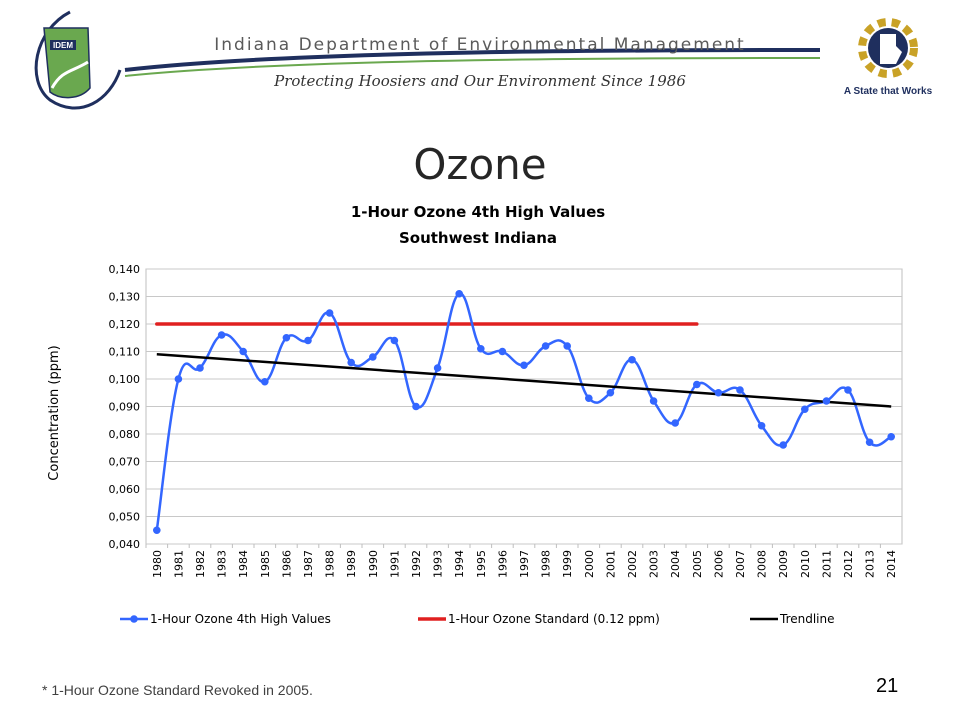  Describe the element at coordinates (807, 619) in the screenshot. I see `legend-label: Trendline` at that location.